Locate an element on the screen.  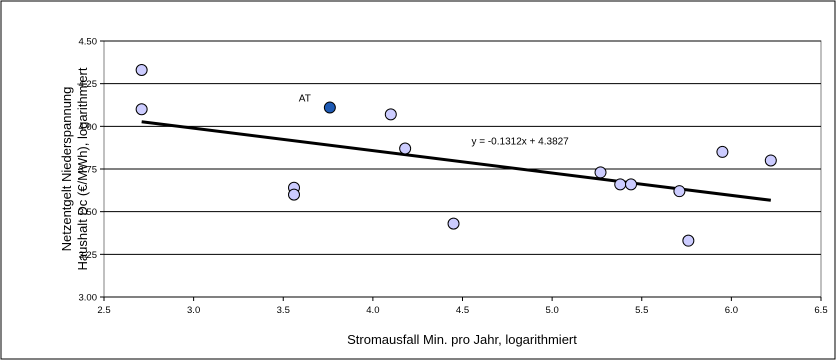
x-tick-label: 5.0 is located at coordinates (552, 310).